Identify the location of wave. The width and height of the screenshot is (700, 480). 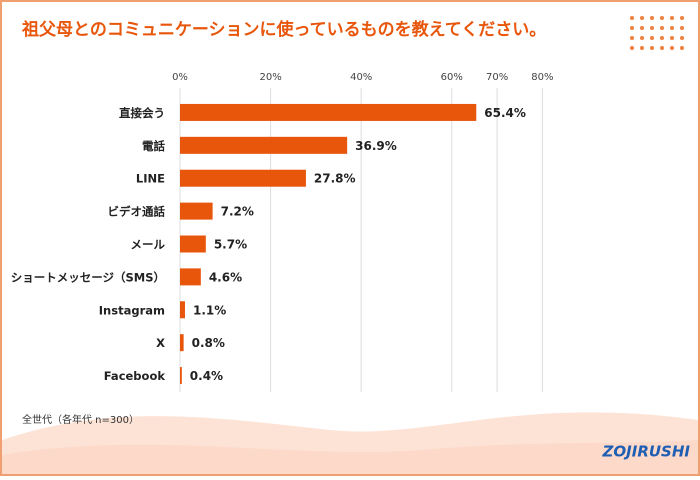
(350, 457).